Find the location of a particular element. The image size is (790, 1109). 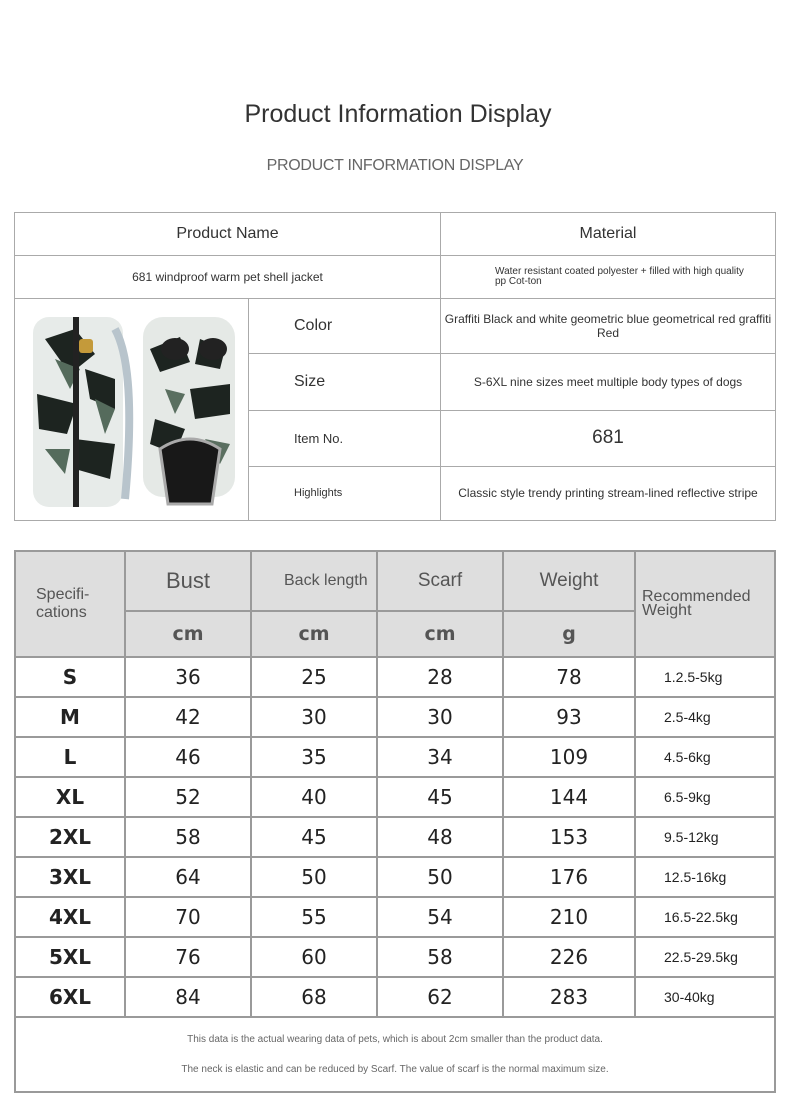

size-cell: 2XL is located at coordinates (70, 837).